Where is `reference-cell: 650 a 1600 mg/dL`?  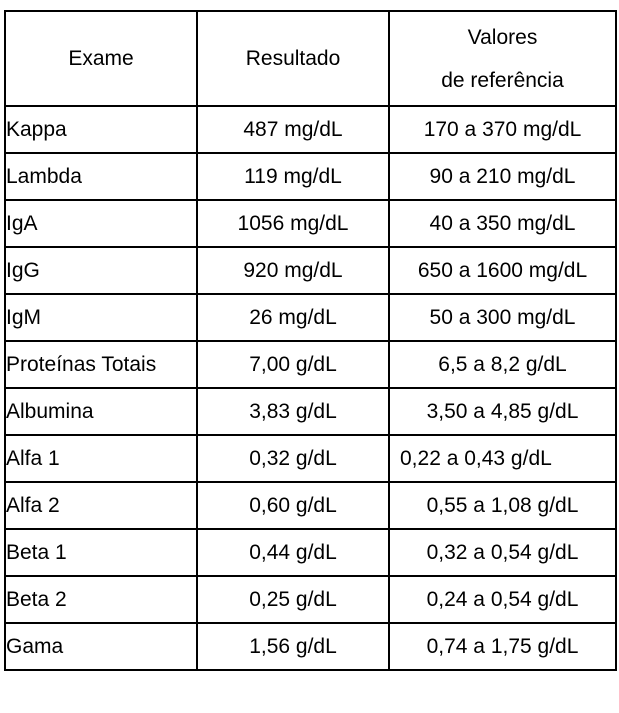
reference-cell: 650 a 1600 mg/dL is located at coordinates (502, 270).